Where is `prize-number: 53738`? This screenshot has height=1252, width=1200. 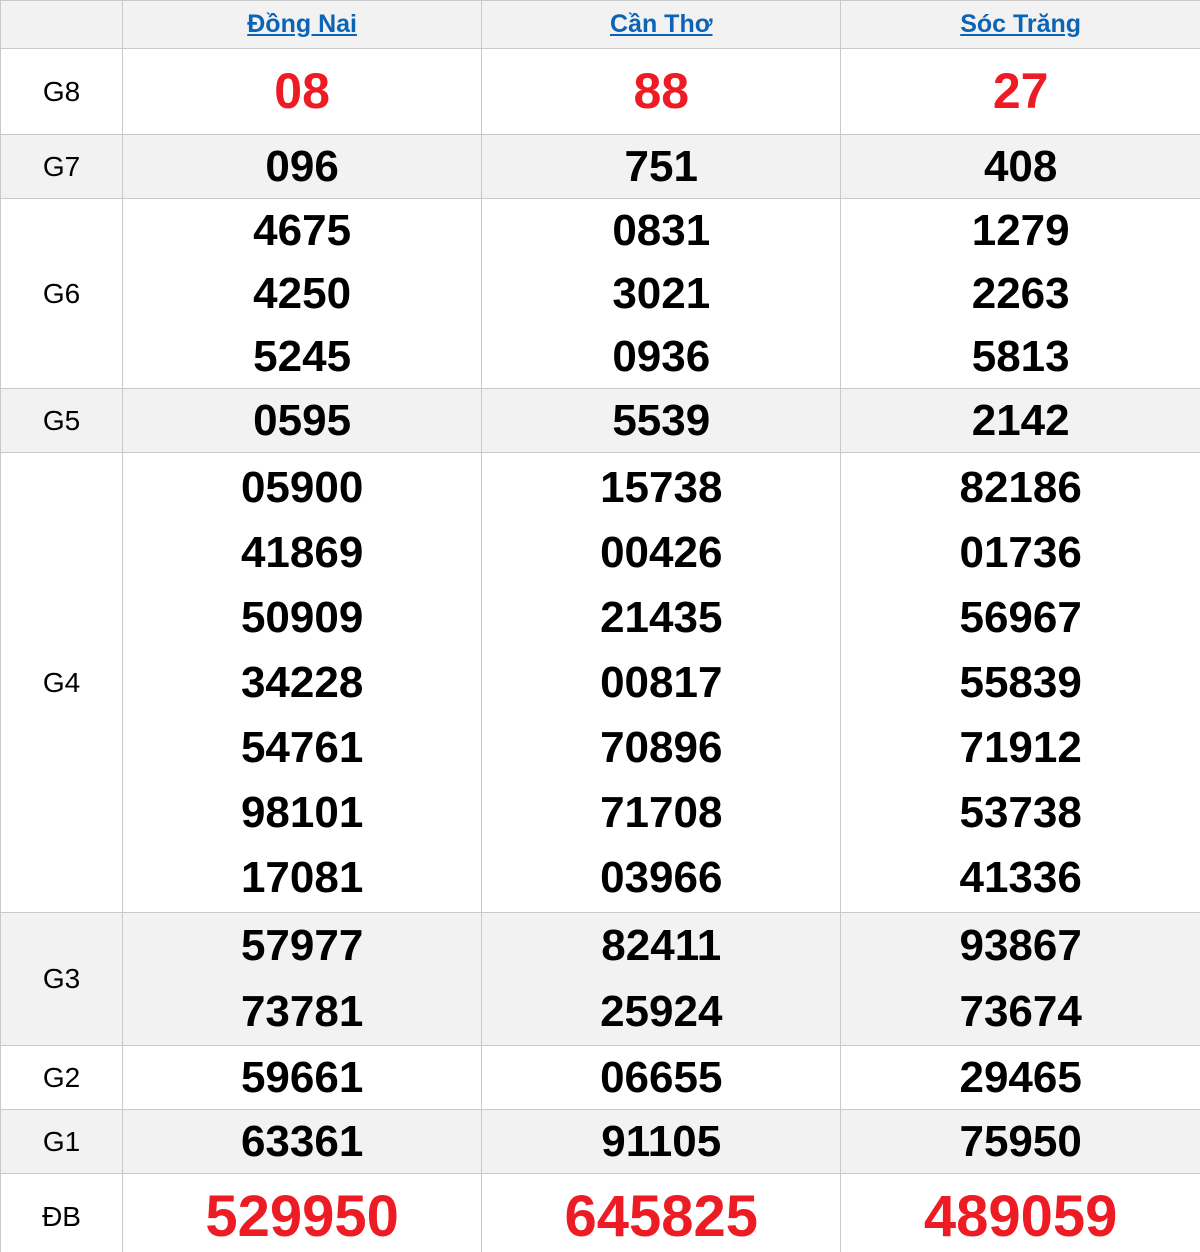
prize-number: 53738 is located at coordinates (1020, 812).